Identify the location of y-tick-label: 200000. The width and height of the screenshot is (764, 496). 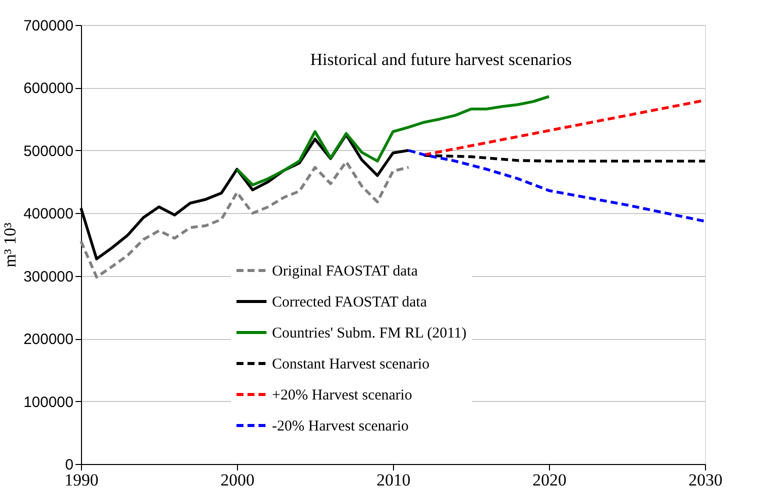
(48, 339).